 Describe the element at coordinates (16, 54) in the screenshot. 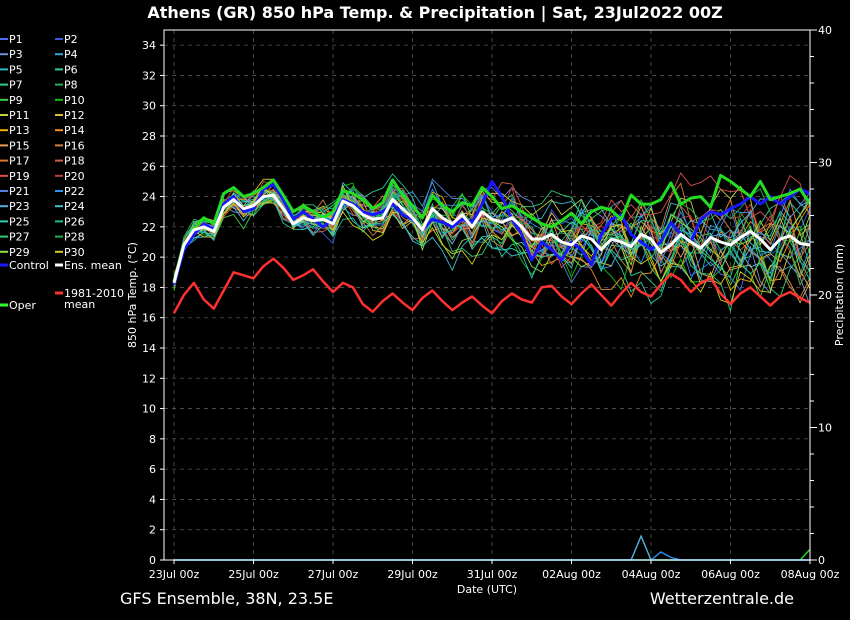

I see `legend-label: P3` at that location.